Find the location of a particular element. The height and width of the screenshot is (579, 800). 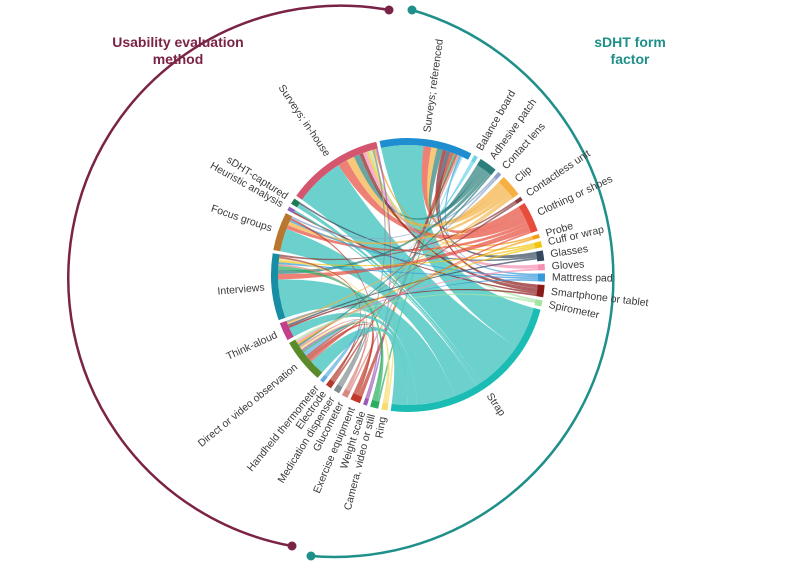

ribbon-interviews-adhesive-patch is located at coordinates (384, 222).